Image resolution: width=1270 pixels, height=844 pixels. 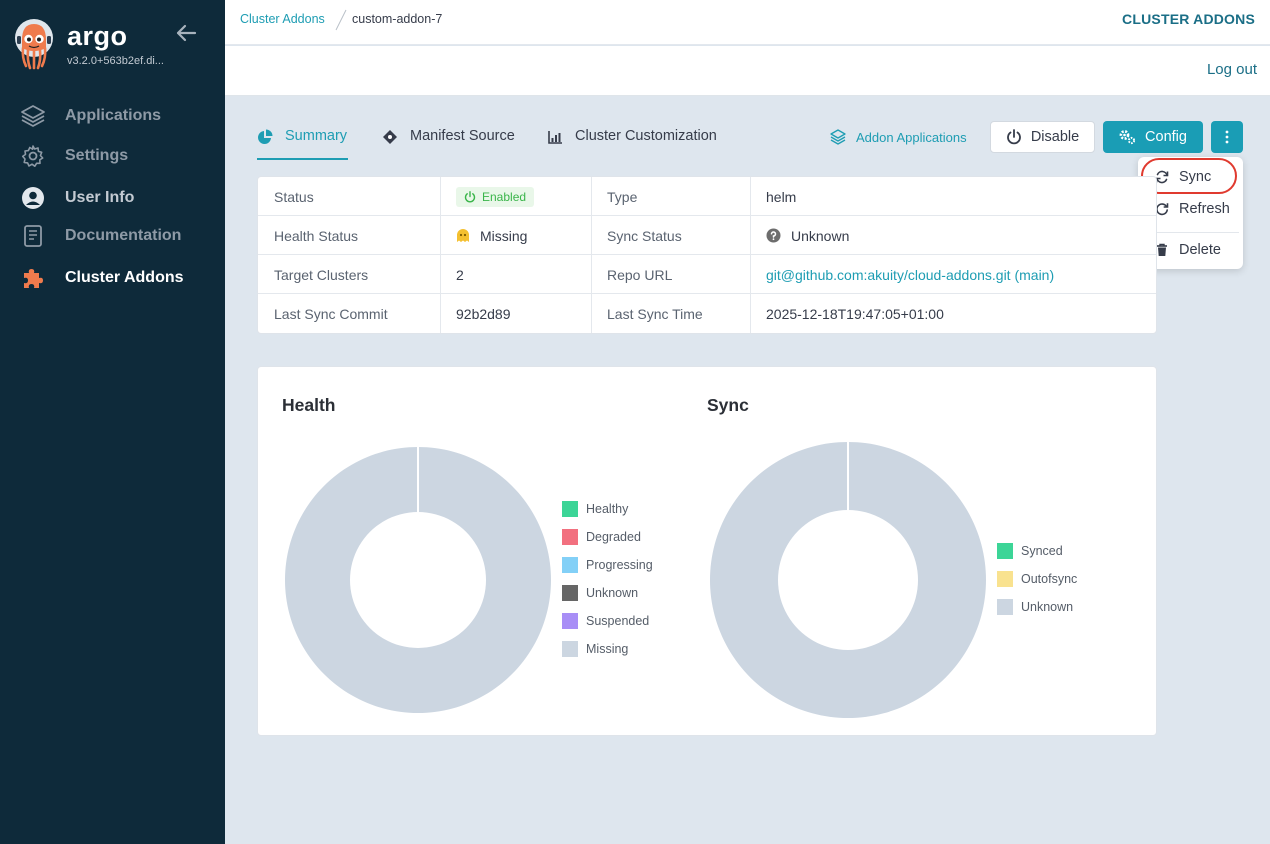 I want to click on logout-link: Log out, so click(x=1231, y=69).